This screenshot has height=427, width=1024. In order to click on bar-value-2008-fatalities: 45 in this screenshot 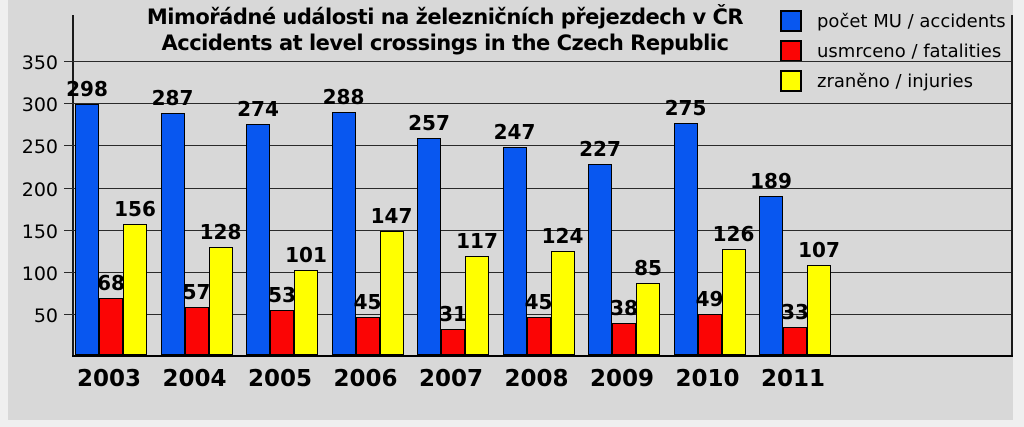, I will do `click(538, 302)`.